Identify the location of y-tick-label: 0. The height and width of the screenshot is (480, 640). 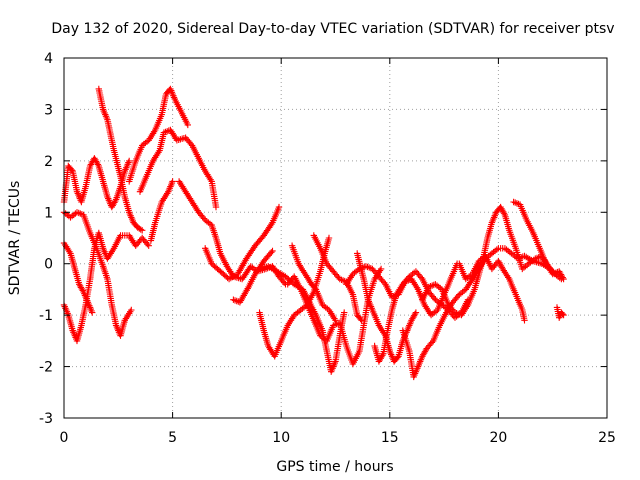
(48, 265).